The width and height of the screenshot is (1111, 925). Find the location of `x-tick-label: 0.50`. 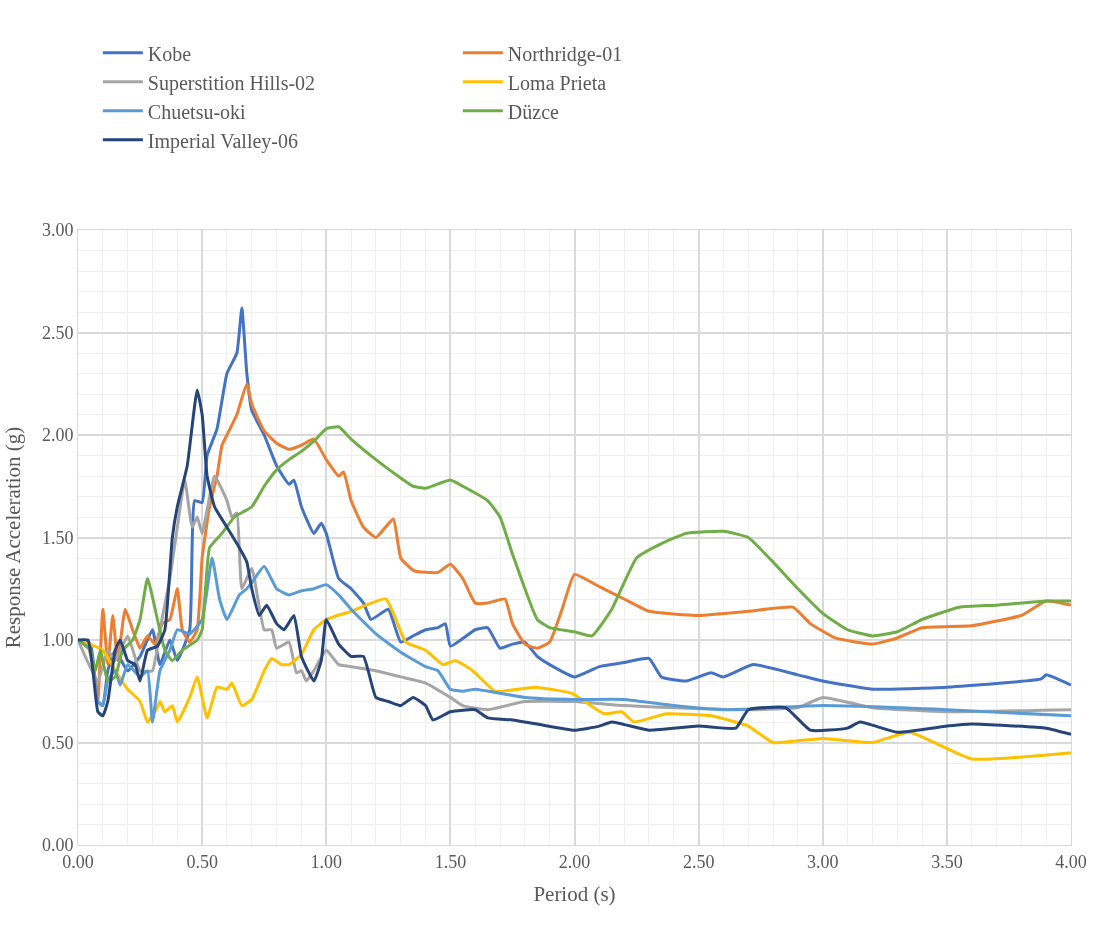

x-tick-label: 0.50 is located at coordinates (202, 861).